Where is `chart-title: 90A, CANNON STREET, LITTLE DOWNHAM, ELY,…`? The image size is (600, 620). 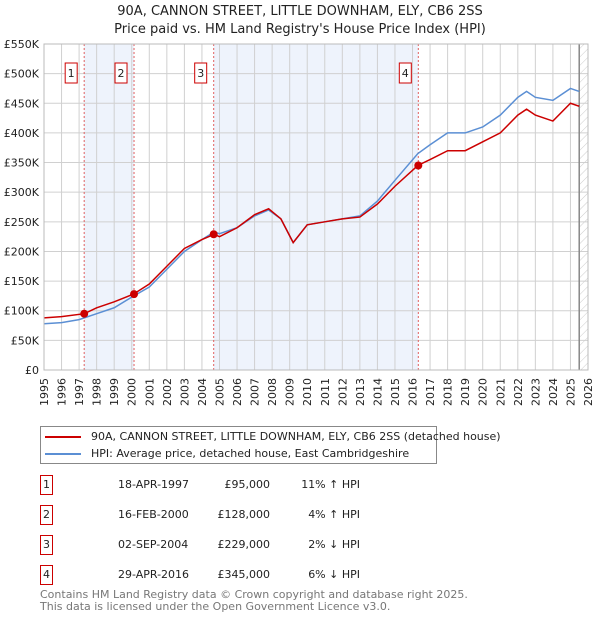
chart-title: 90A, CANNON STREET, LITTLE DOWNHAM, ELY,… is located at coordinates (300, 11).